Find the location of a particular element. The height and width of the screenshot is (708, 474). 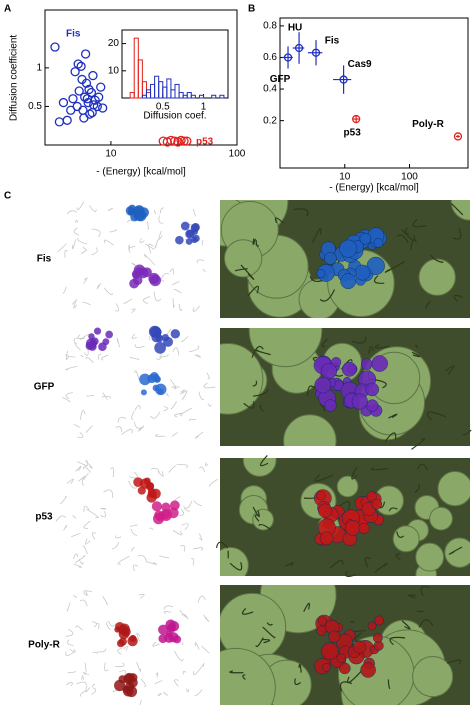

panel-label: B is located at coordinates (251, 9).